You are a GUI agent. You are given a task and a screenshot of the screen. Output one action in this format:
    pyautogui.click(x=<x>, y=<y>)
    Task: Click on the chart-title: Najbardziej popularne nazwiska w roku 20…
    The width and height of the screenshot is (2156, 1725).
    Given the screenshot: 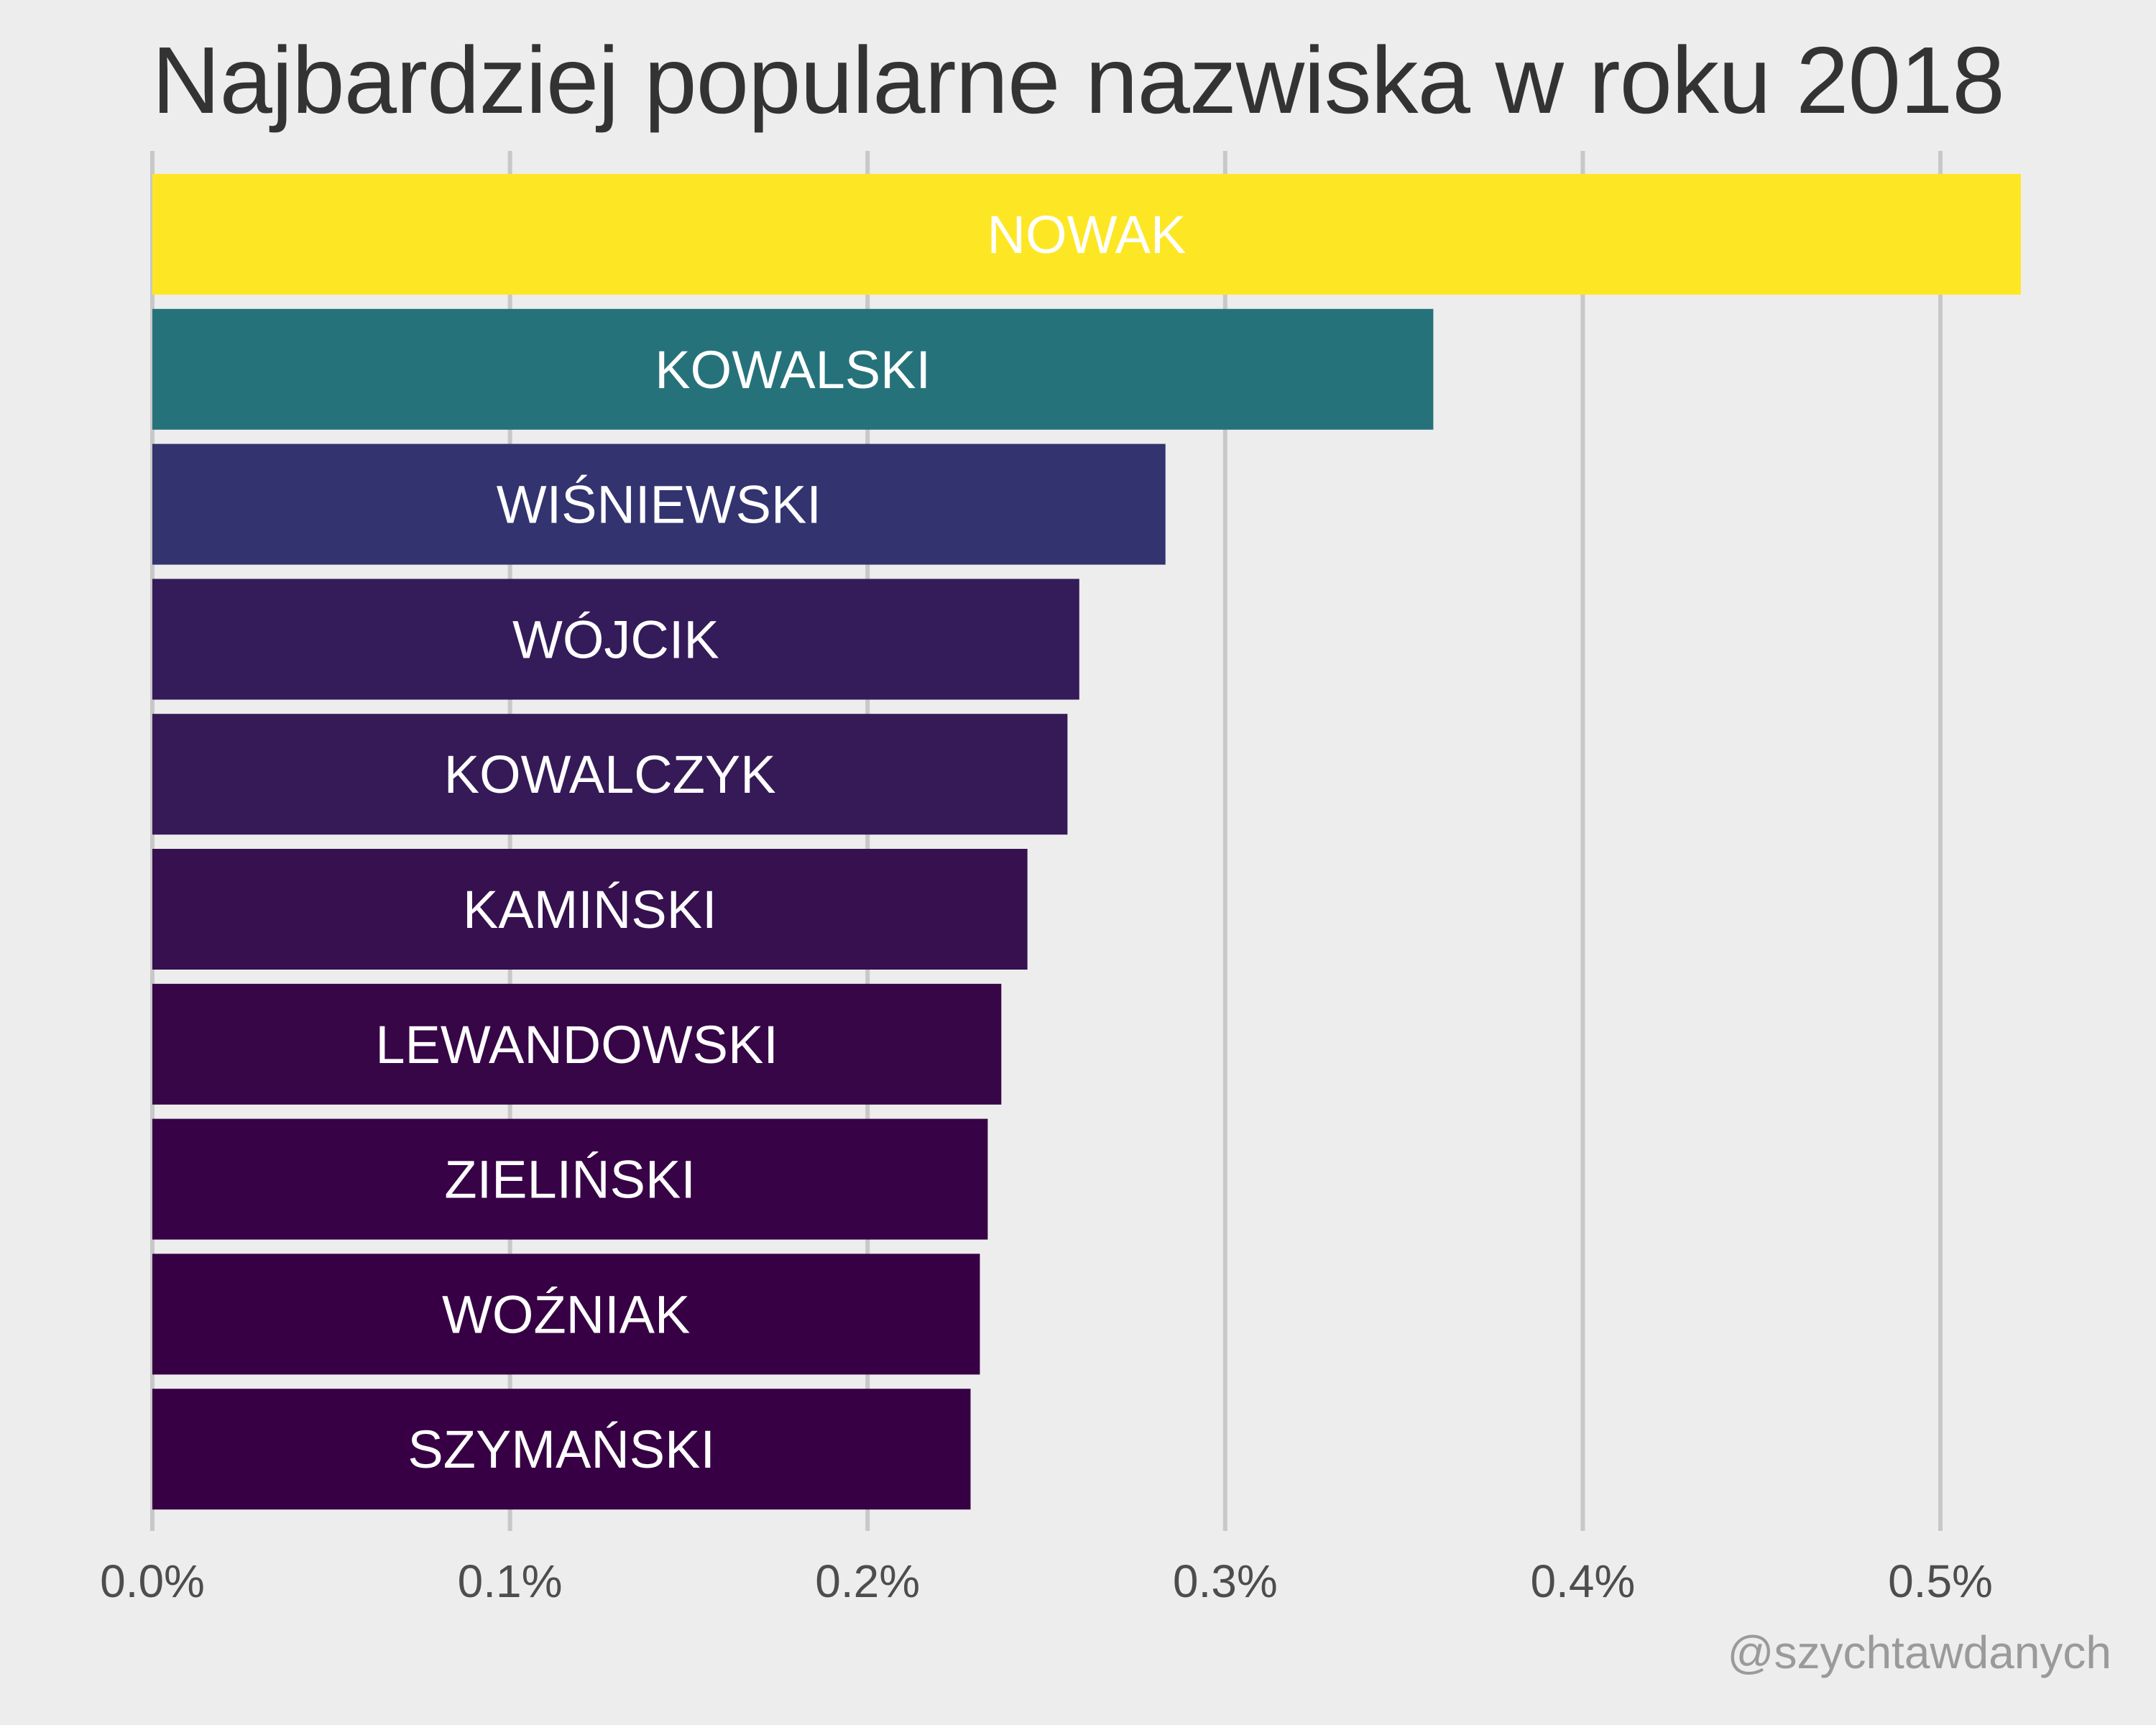 What is the action you would take?
    pyautogui.click(x=1078, y=80)
    